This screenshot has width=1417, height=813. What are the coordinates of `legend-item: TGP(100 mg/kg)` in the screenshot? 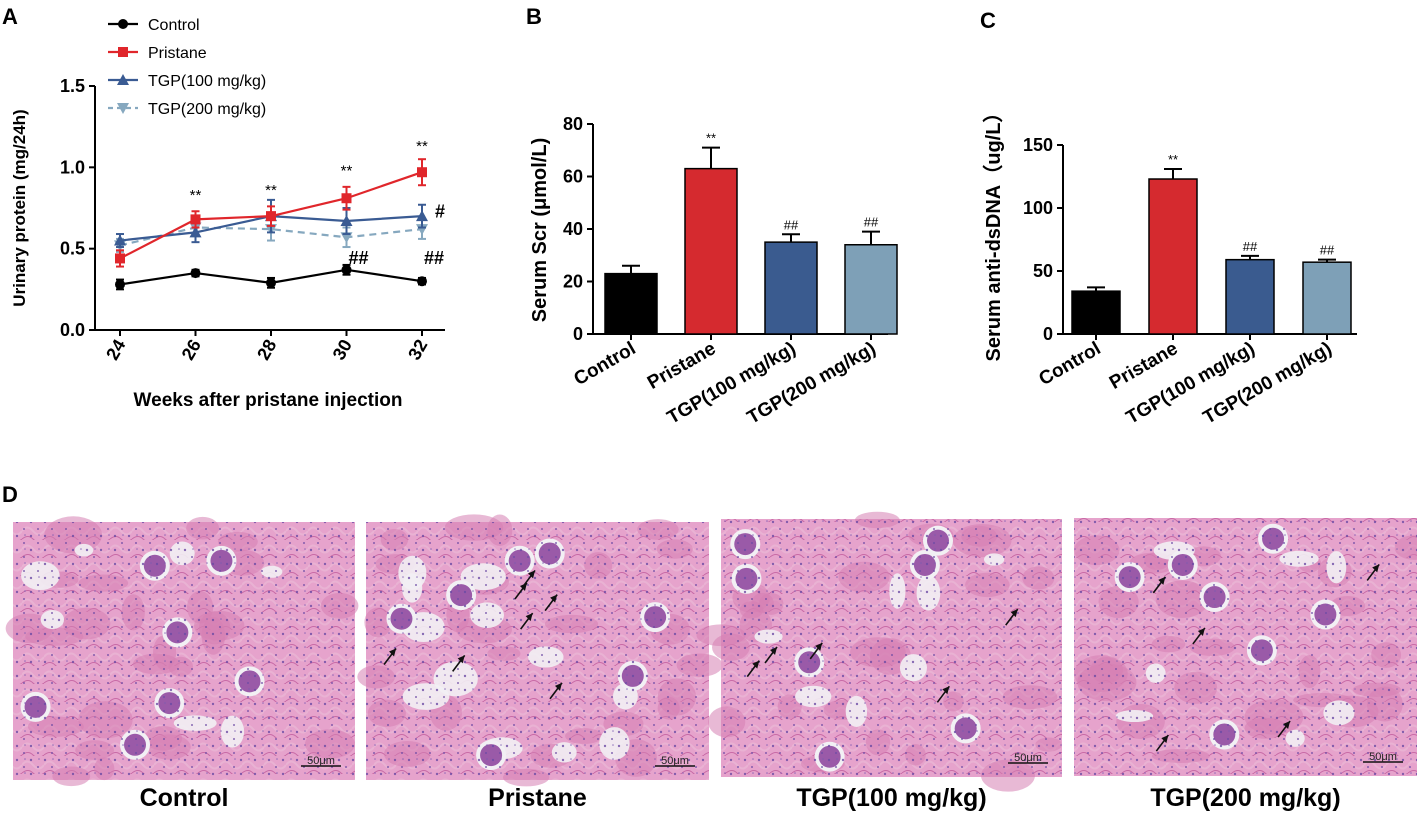 It's located at (187, 81).